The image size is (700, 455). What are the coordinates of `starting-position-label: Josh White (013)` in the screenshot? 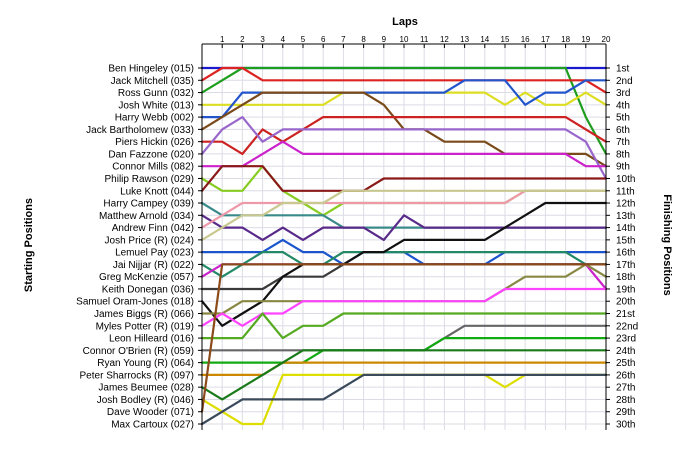 It's located at (156, 105).